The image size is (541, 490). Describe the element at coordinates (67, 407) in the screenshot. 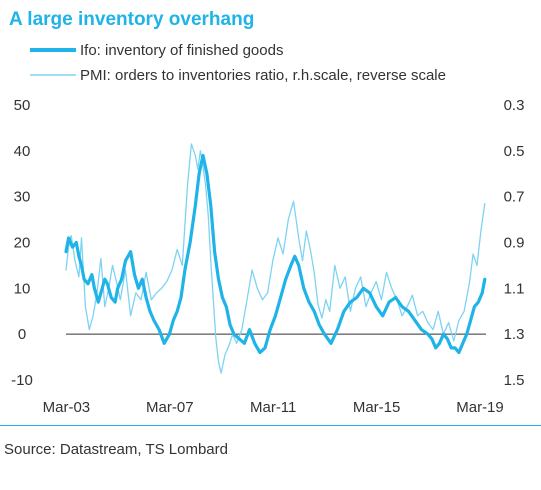

I see `x-axis-tick-label: Mar-03` at that location.